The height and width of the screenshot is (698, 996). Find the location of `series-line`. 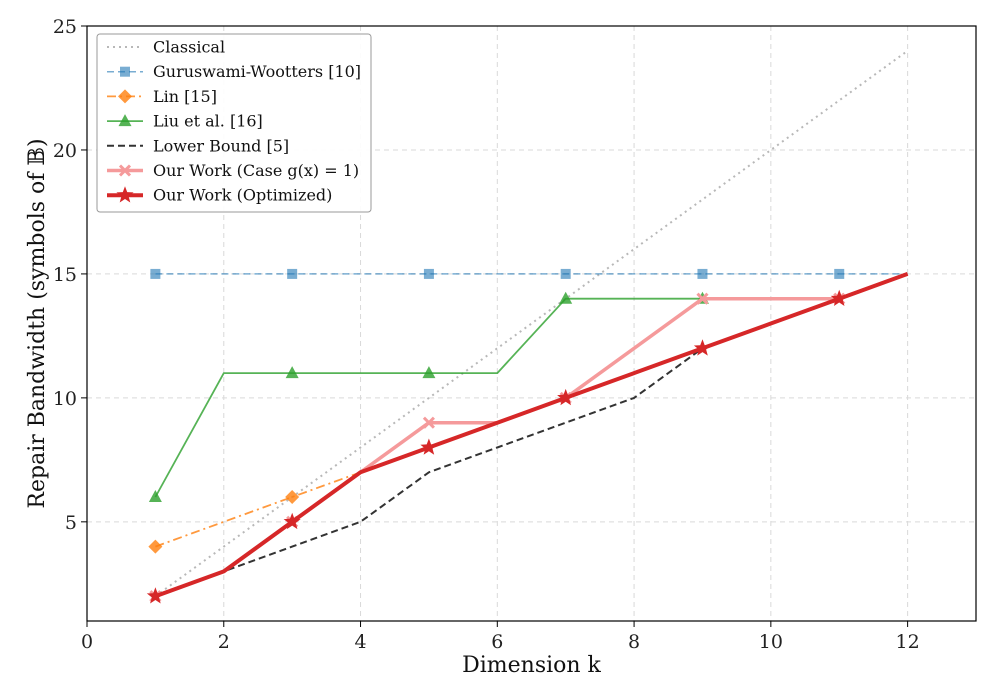

series-line is located at coordinates (258, 509).